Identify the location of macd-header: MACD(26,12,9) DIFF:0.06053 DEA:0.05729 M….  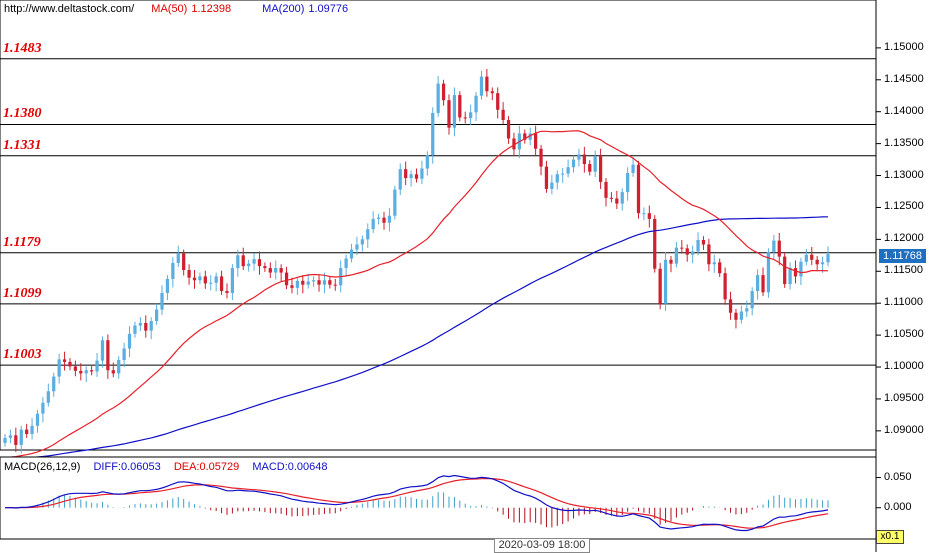
(171, 467).